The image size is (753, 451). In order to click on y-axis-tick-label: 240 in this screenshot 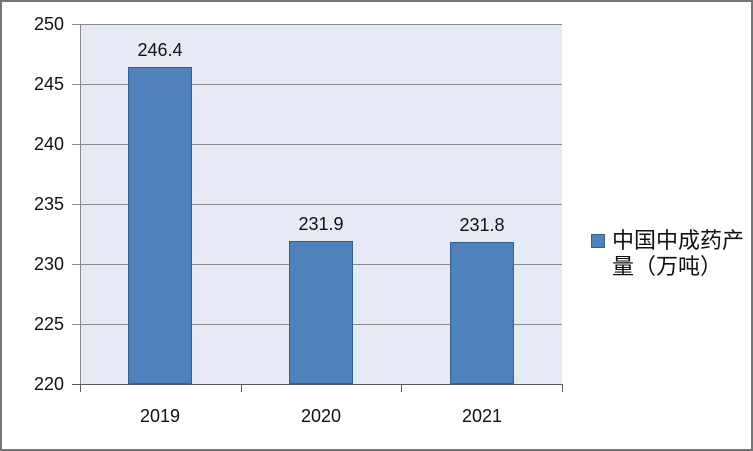, I will do `click(48, 144)`.